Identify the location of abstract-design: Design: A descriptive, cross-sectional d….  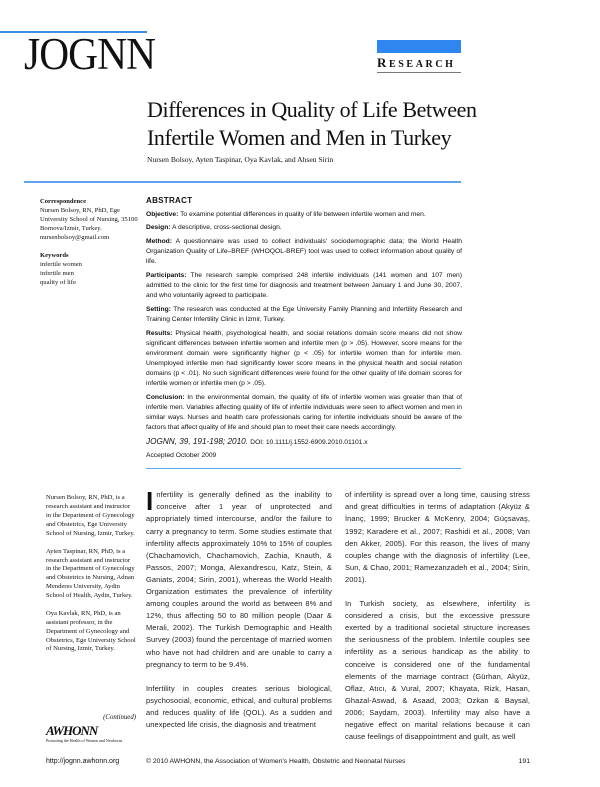
(214, 228).